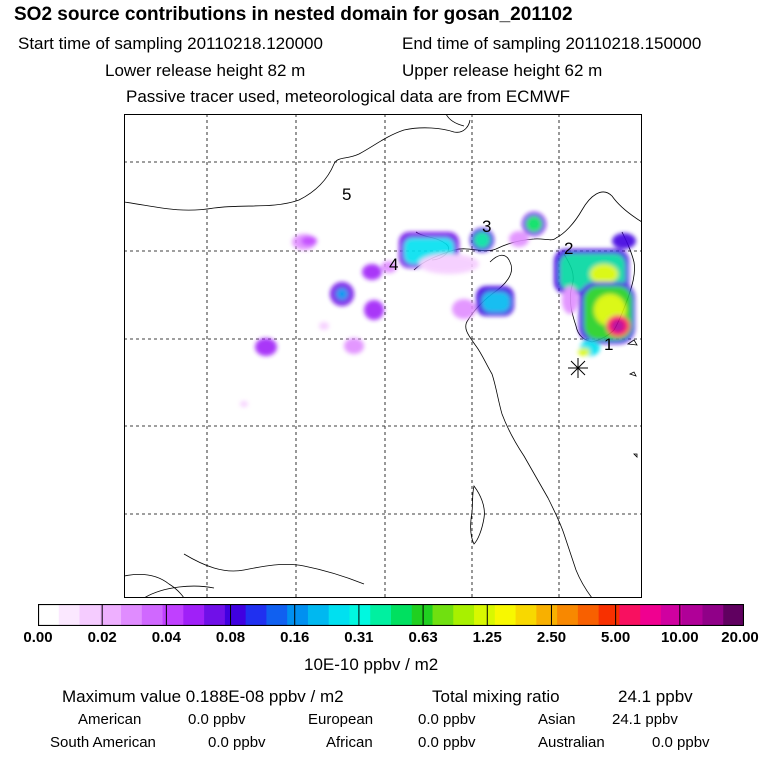 The image size is (768, 768). I want to click on color-scale-tick-label: 20.00, so click(740, 637).